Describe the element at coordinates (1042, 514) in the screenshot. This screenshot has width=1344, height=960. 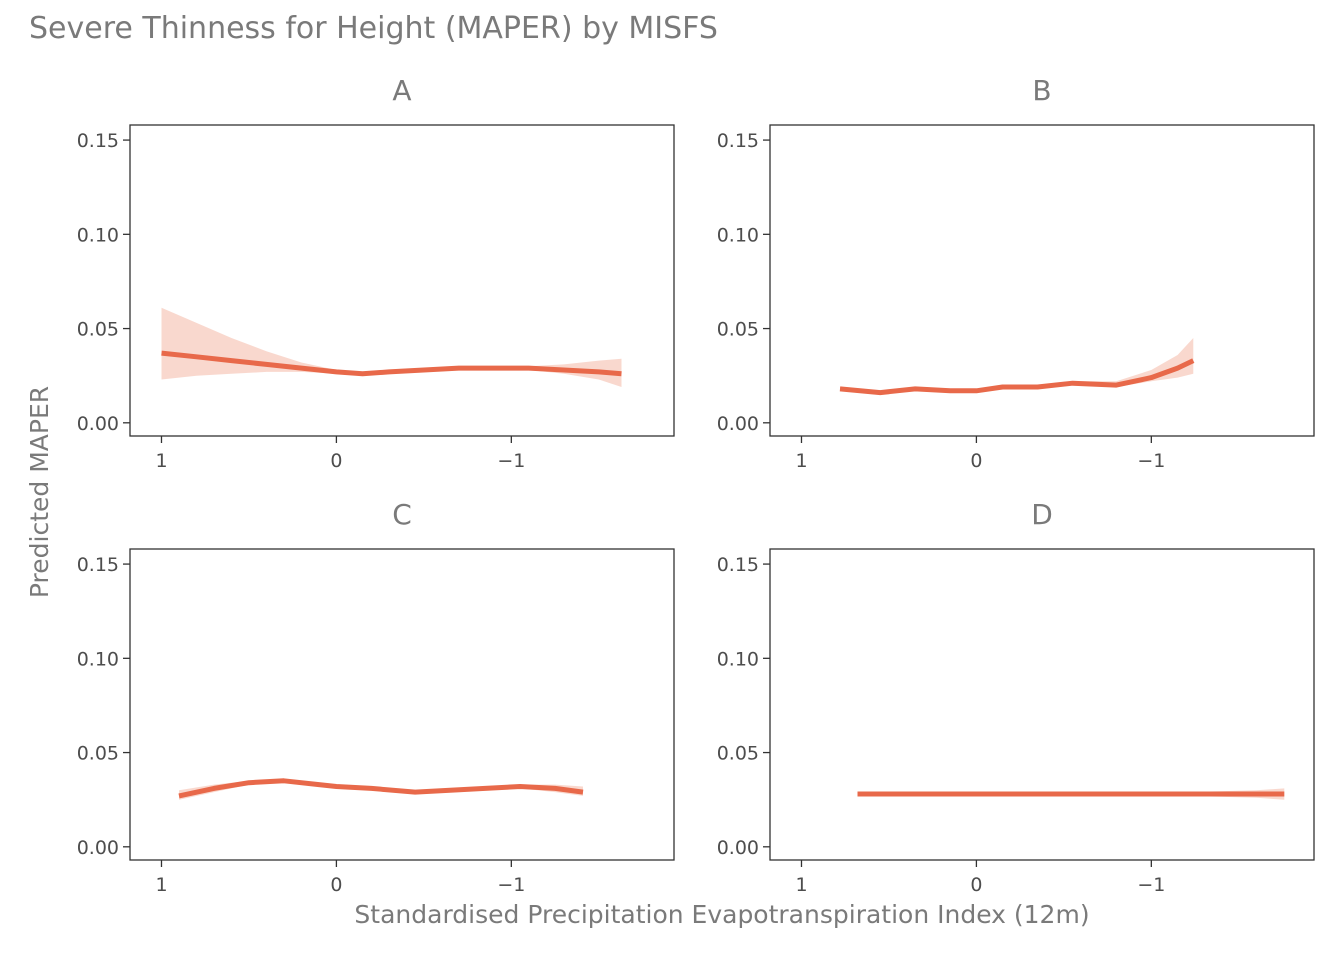
I see `panel-label: D` at that location.